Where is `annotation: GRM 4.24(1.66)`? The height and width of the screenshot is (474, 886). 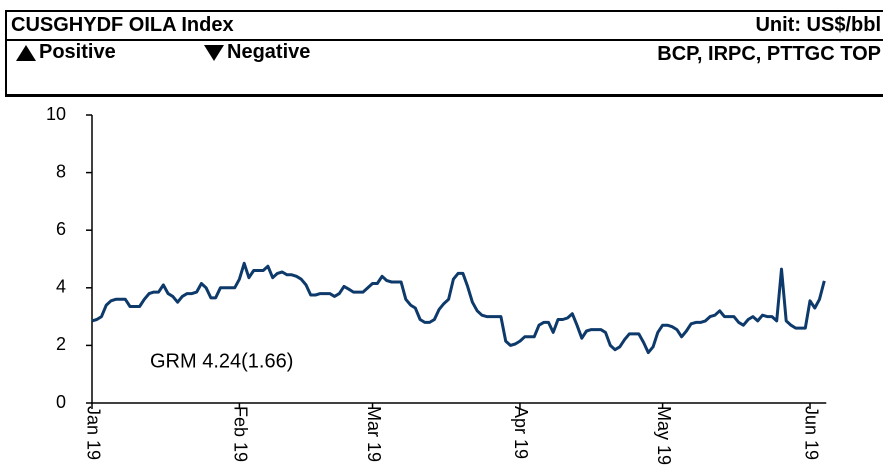
annotation: GRM 4.24(1.66) is located at coordinates (221, 361).